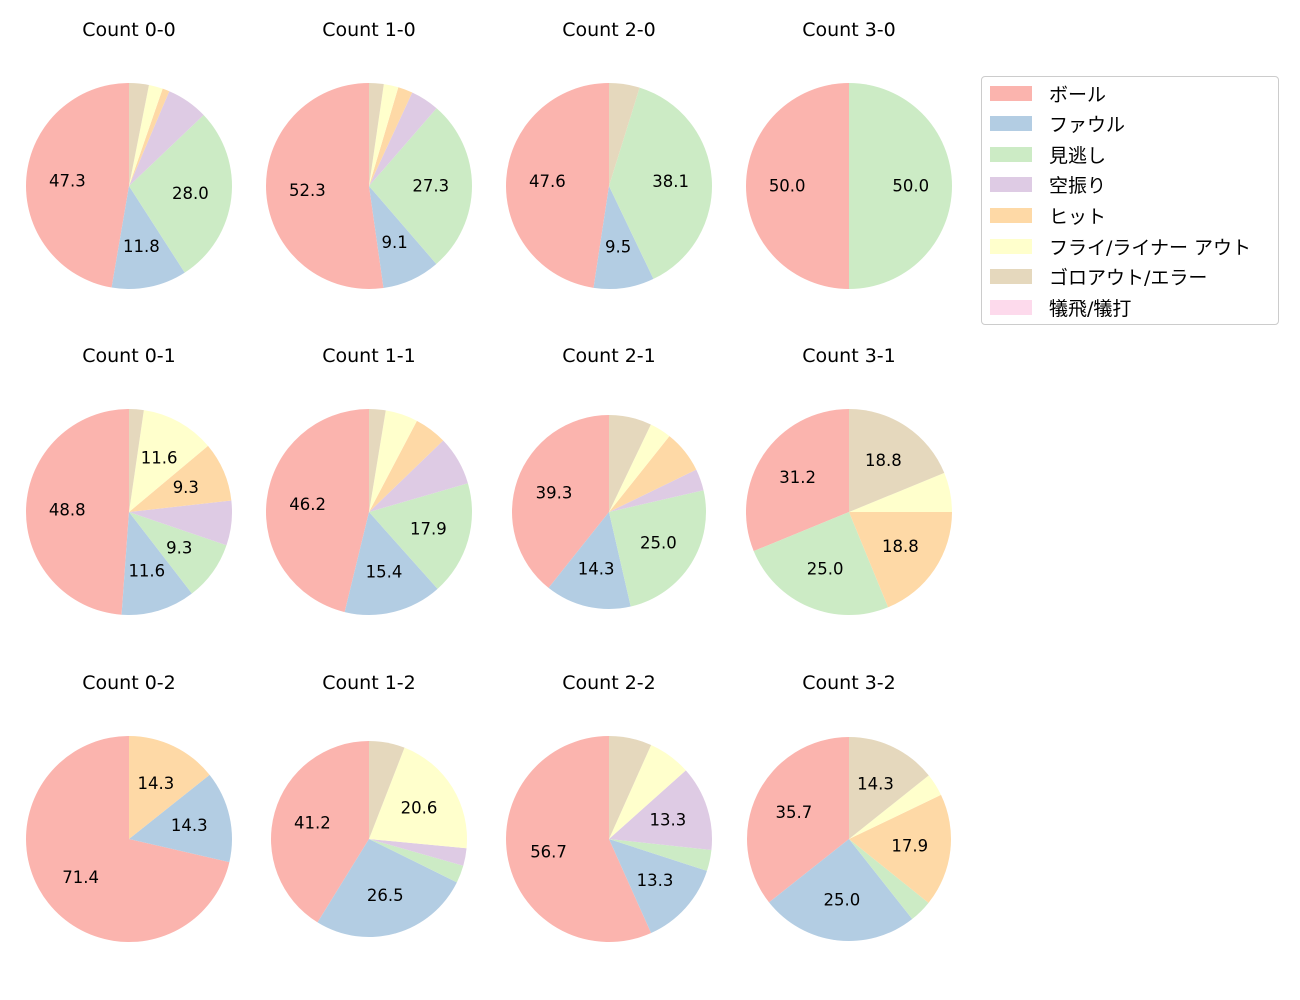 Image resolution: width=1300 pixels, height=1000 pixels. I want to click on legend-item: フライ/ライナー アウト, so click(1121, 247).